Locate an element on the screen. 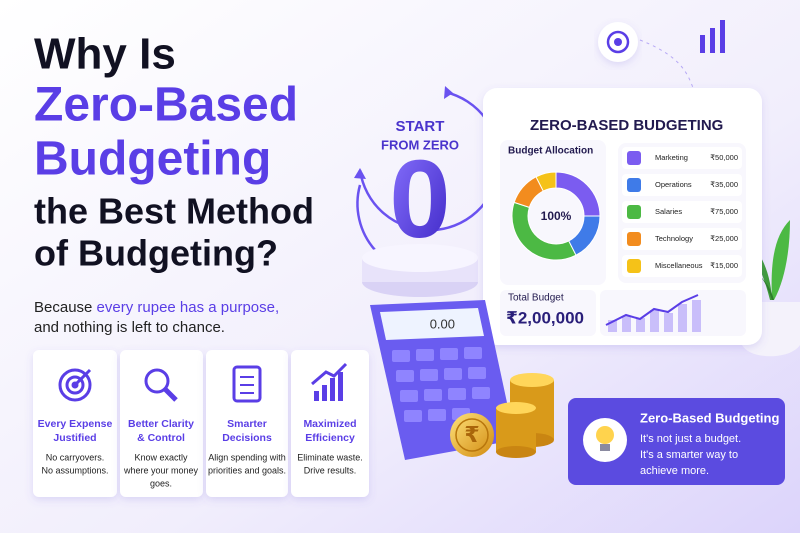 This screenshot has width=800, height=533. trend-bars is located at coordinates (654, 316).